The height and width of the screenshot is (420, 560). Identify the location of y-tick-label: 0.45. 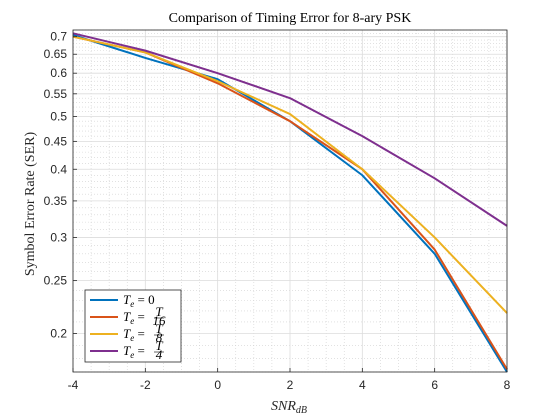
(56, 141).